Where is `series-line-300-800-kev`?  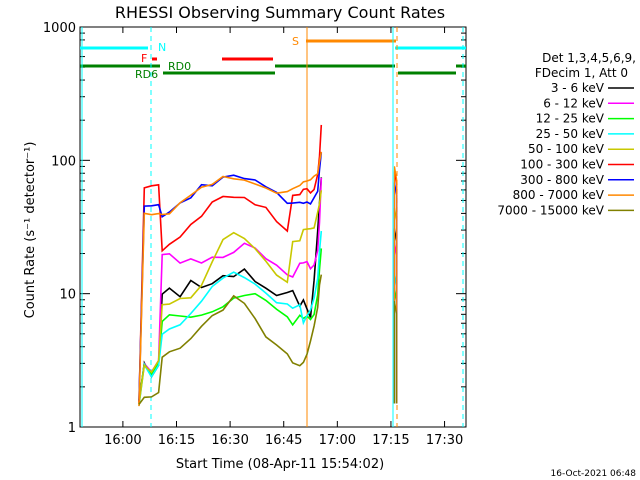
series-line-300-800-kev is located at coordinates (230, 276).